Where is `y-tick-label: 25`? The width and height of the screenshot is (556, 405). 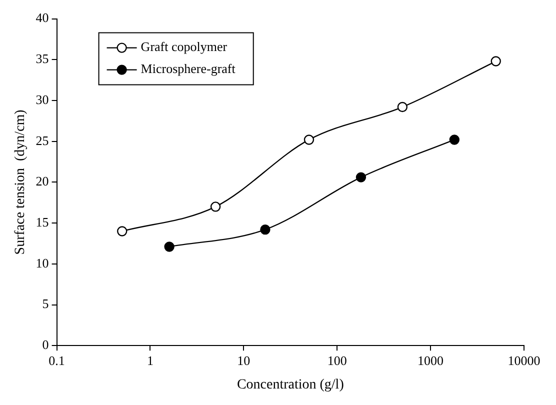
y-tick-label: 25 is located at coordinates (42, 140).